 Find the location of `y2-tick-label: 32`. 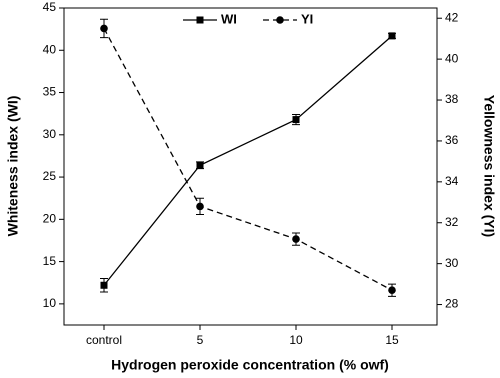

y2-tick-label: 32 is located at coordinates (452, 222).